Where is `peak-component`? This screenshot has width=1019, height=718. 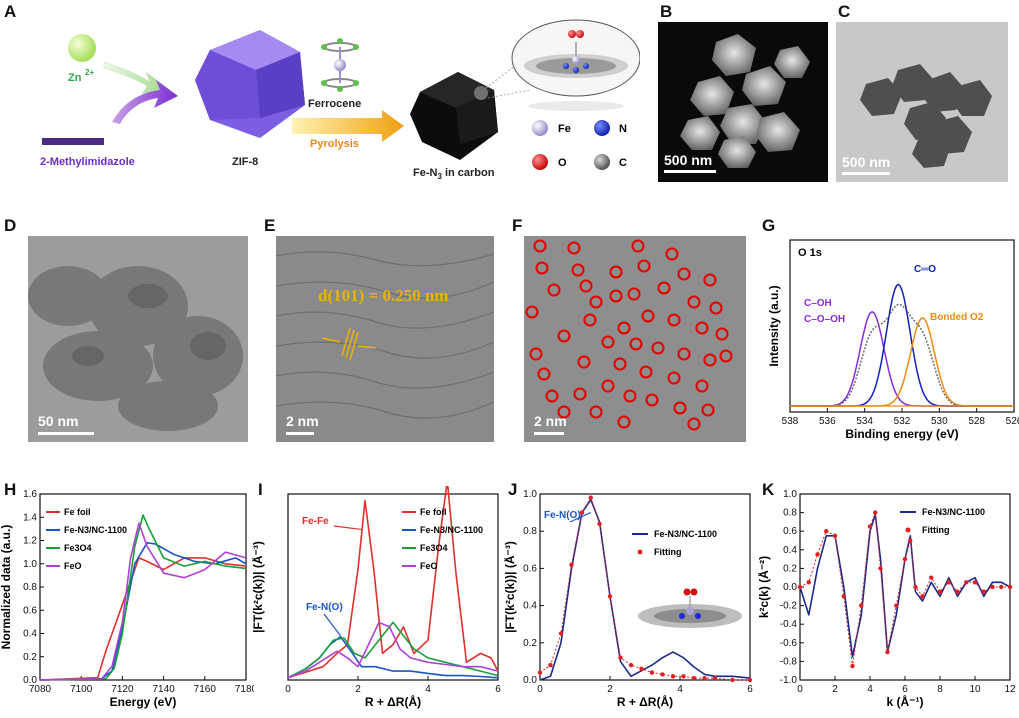
peak-component is located at coordinates (901, 358).